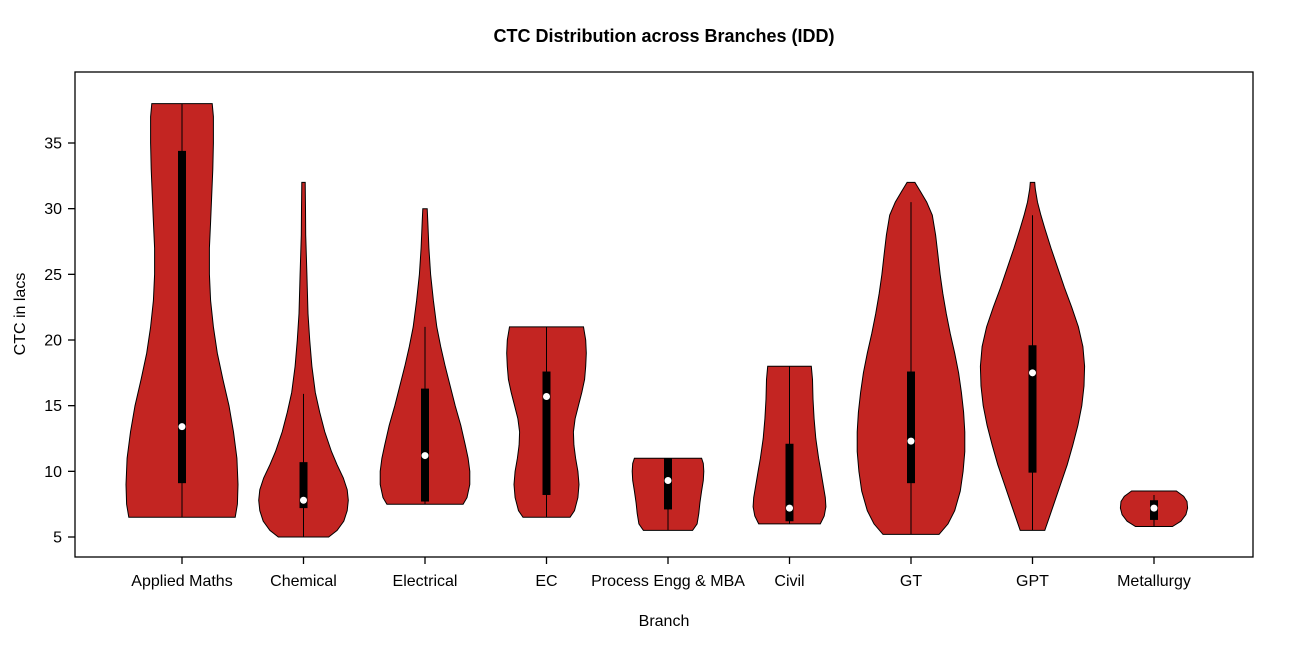 The image size is (1294, 653). I want to click on x-tick-label: Civil, so click(789, 581).